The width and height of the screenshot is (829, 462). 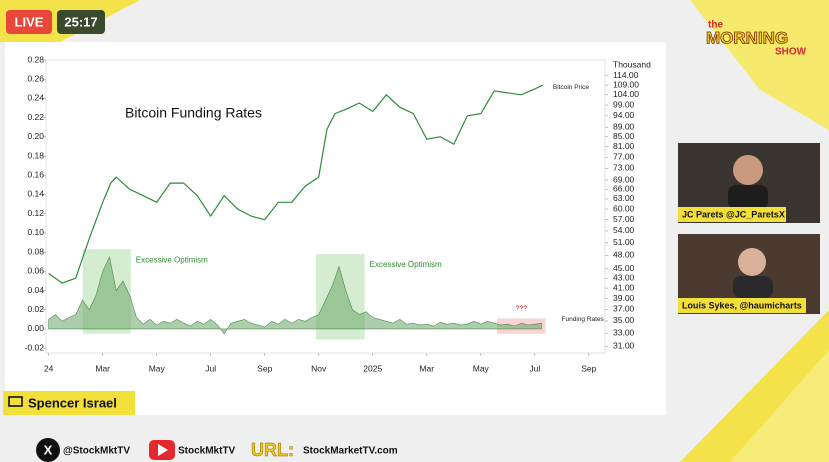 What do you see at coordinates (624, 146) in the screenshot?
I see `y2-tick-label: 81.00` at bounding box center [624, 146].